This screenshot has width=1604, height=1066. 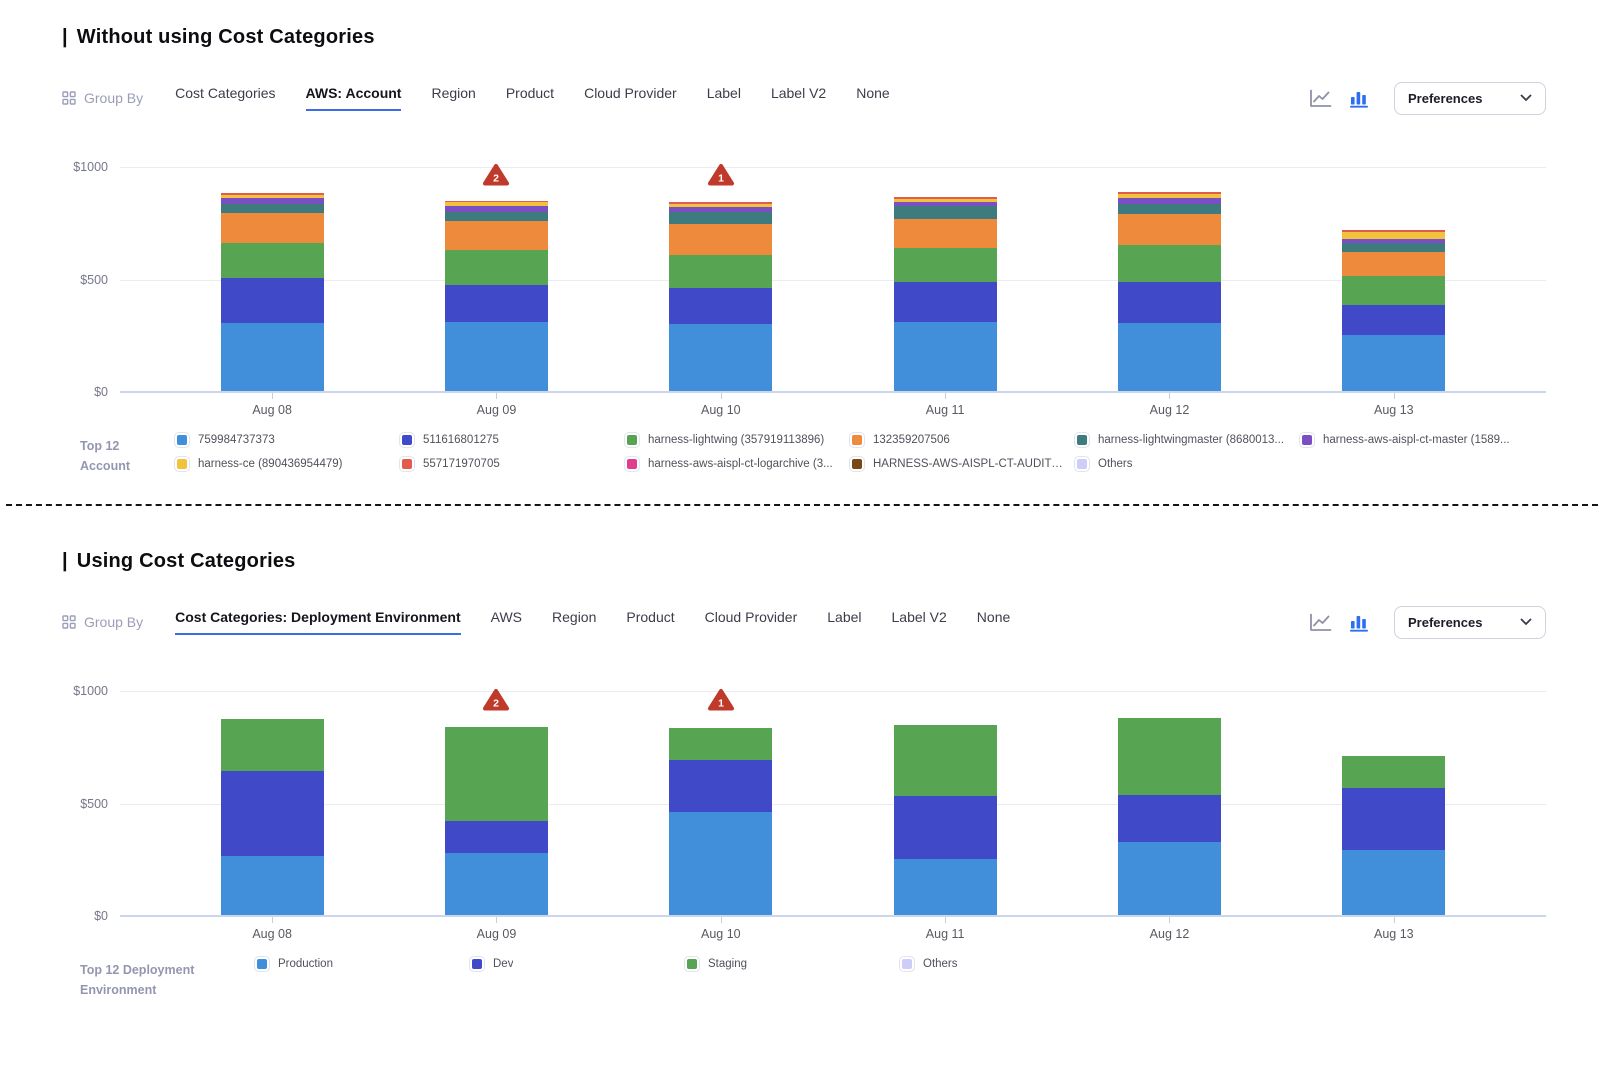 I want to click on tab-cost-categories: Cost Categories, so click(x=225, y=93).